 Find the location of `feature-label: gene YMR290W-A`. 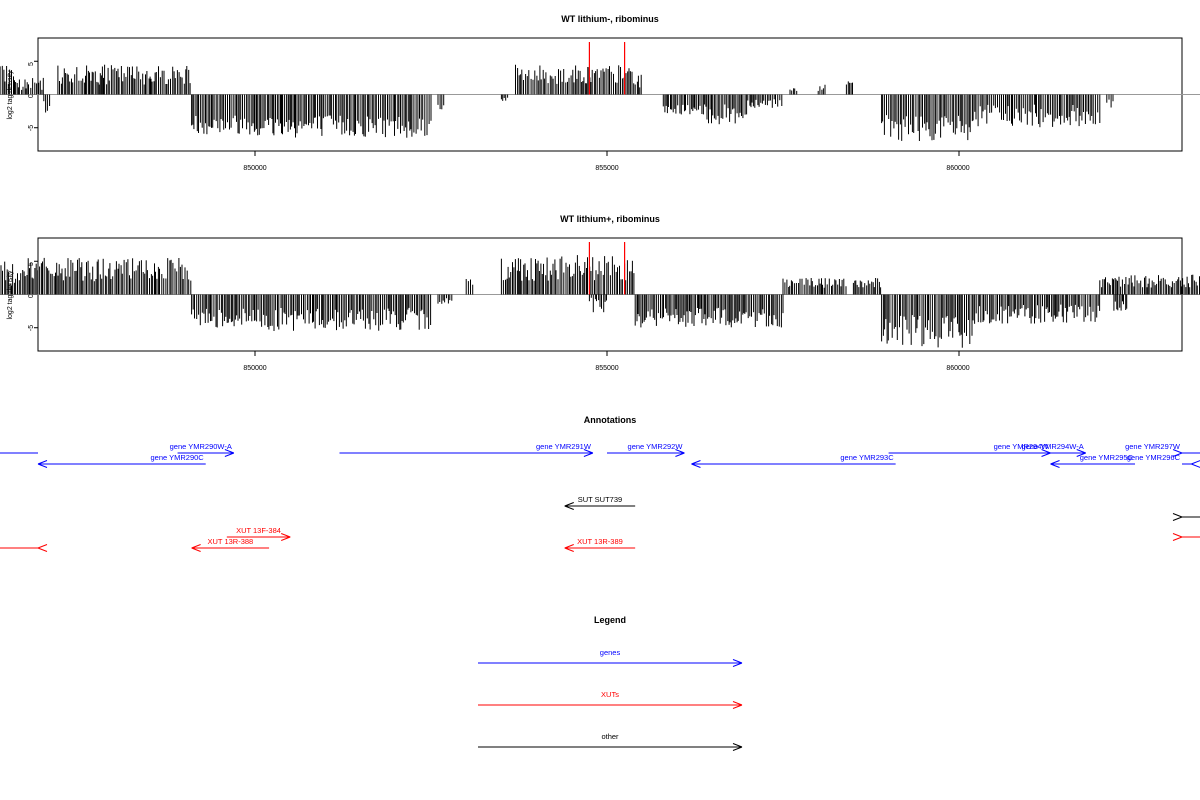

feature-label: gene YMR290W-A is located at coordinates (201, 446).